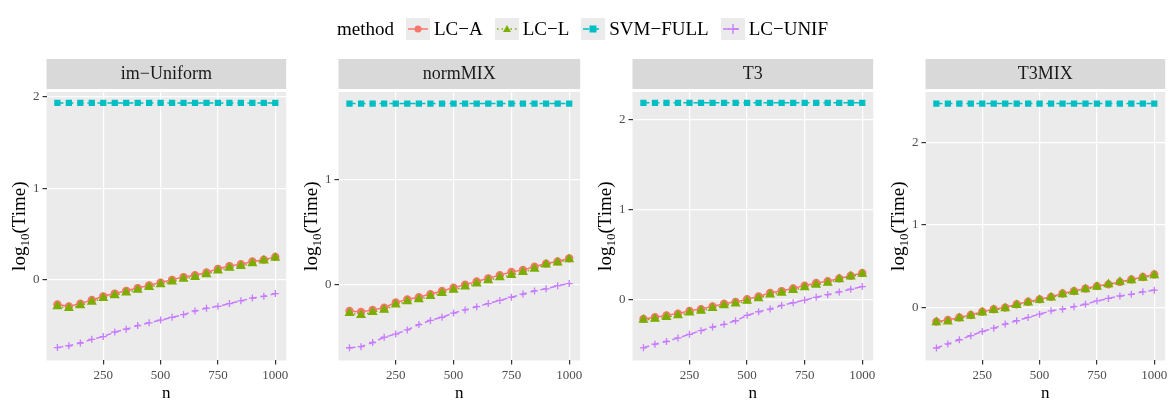  Describe the element at coordinates (752, 72) in the screenshot. I see `chart-title: T3` at that location.